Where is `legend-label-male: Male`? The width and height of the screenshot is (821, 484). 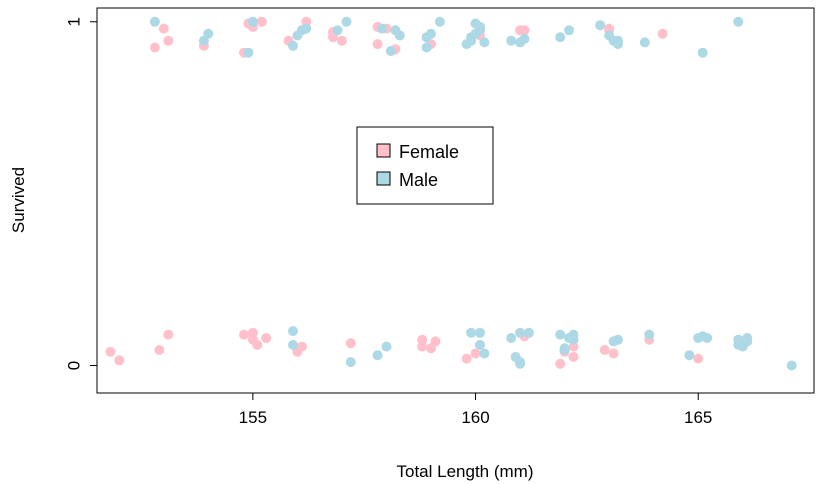
legend-label-male: Male is located at coordinates (418, 180).